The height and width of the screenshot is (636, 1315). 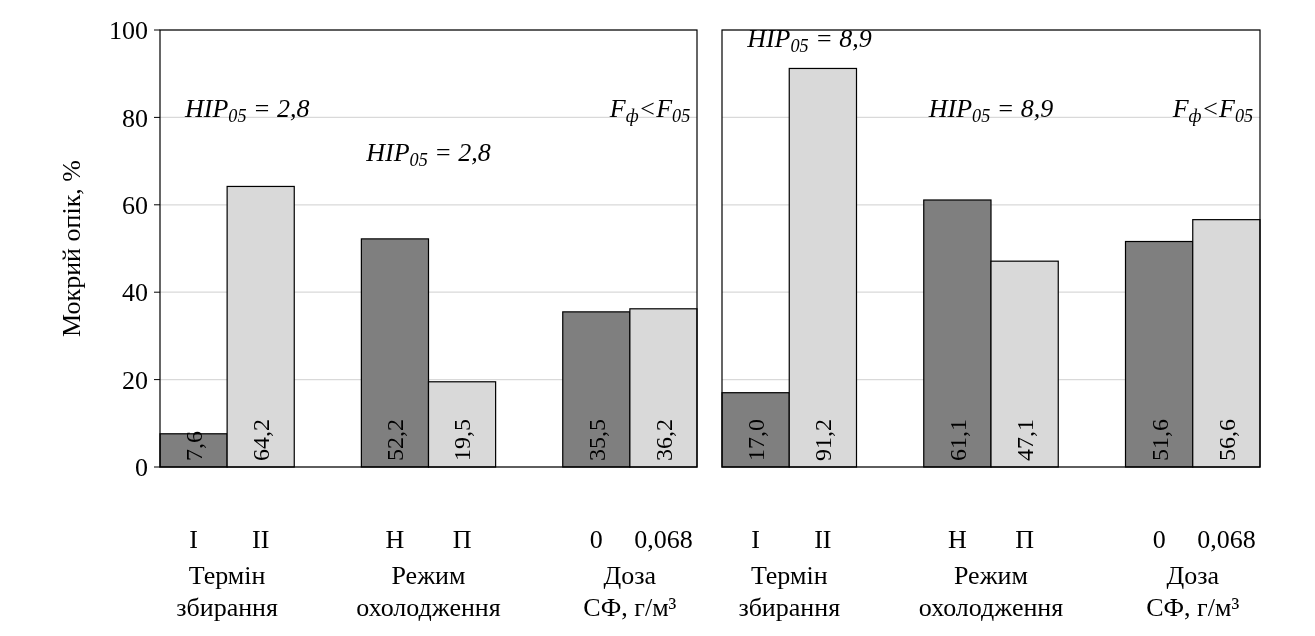 What do you see at coordinates (756, 440) in the screenshot?
I see `data-label: 17,0` at bounding box center [756, 440].